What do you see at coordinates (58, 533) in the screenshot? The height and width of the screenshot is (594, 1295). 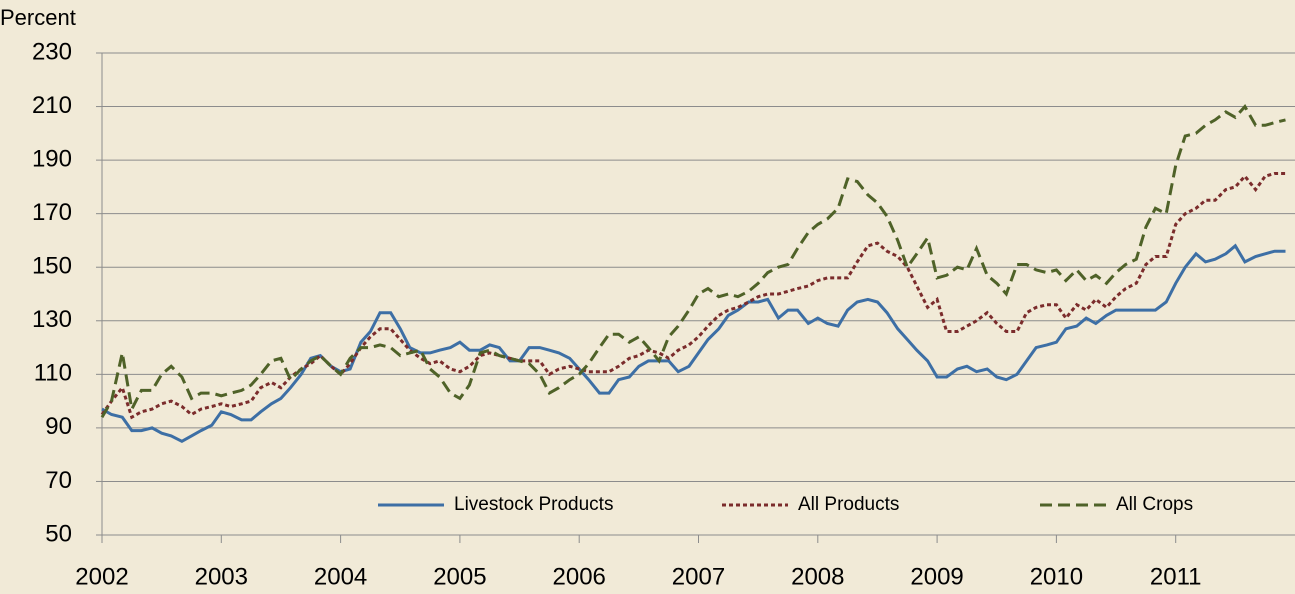 I see `y-tick-label: 50` at bounding box center [58, 533].